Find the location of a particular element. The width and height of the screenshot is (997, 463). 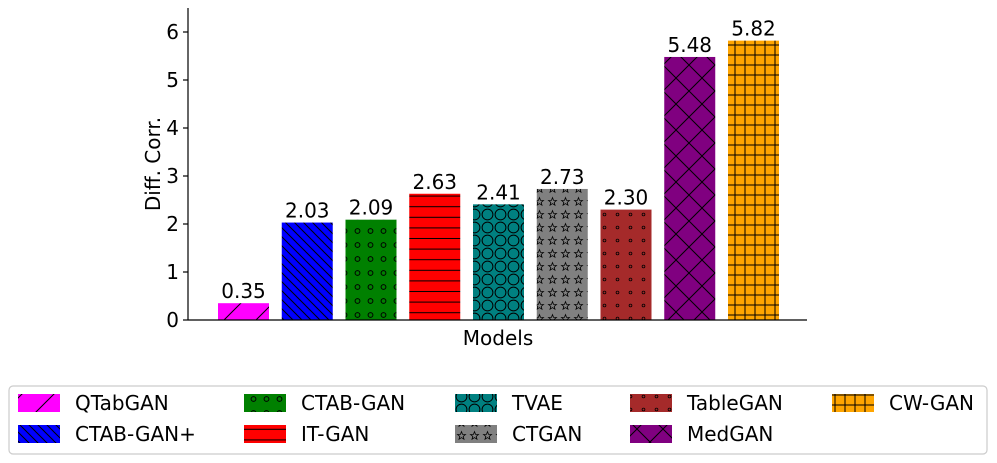

bar-value-label: 0.35 is located at coordinates (243, 291).